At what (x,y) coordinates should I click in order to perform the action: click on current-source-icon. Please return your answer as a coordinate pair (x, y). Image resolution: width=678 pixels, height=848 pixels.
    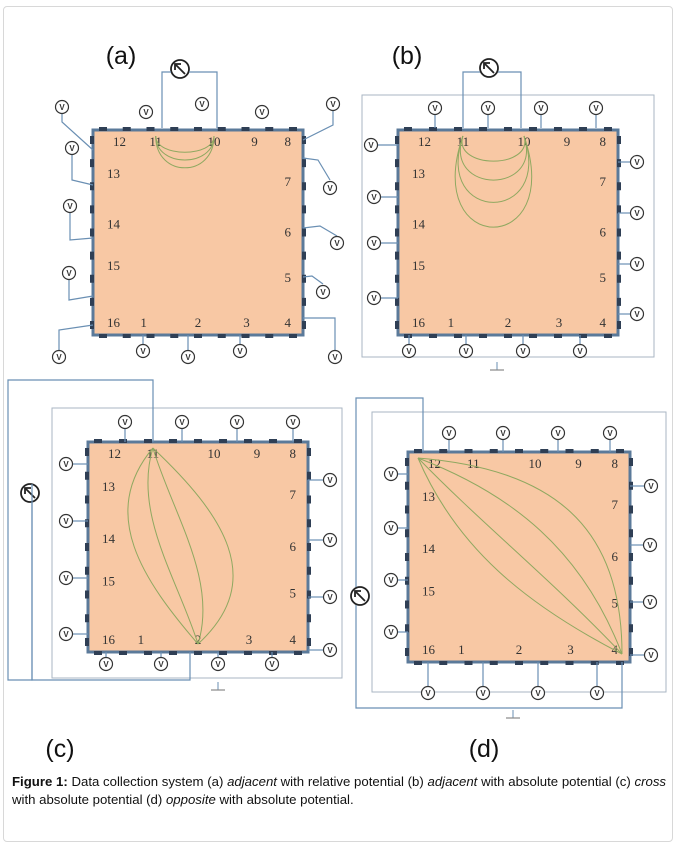
    Looking at the image, I should click on (360, 596).